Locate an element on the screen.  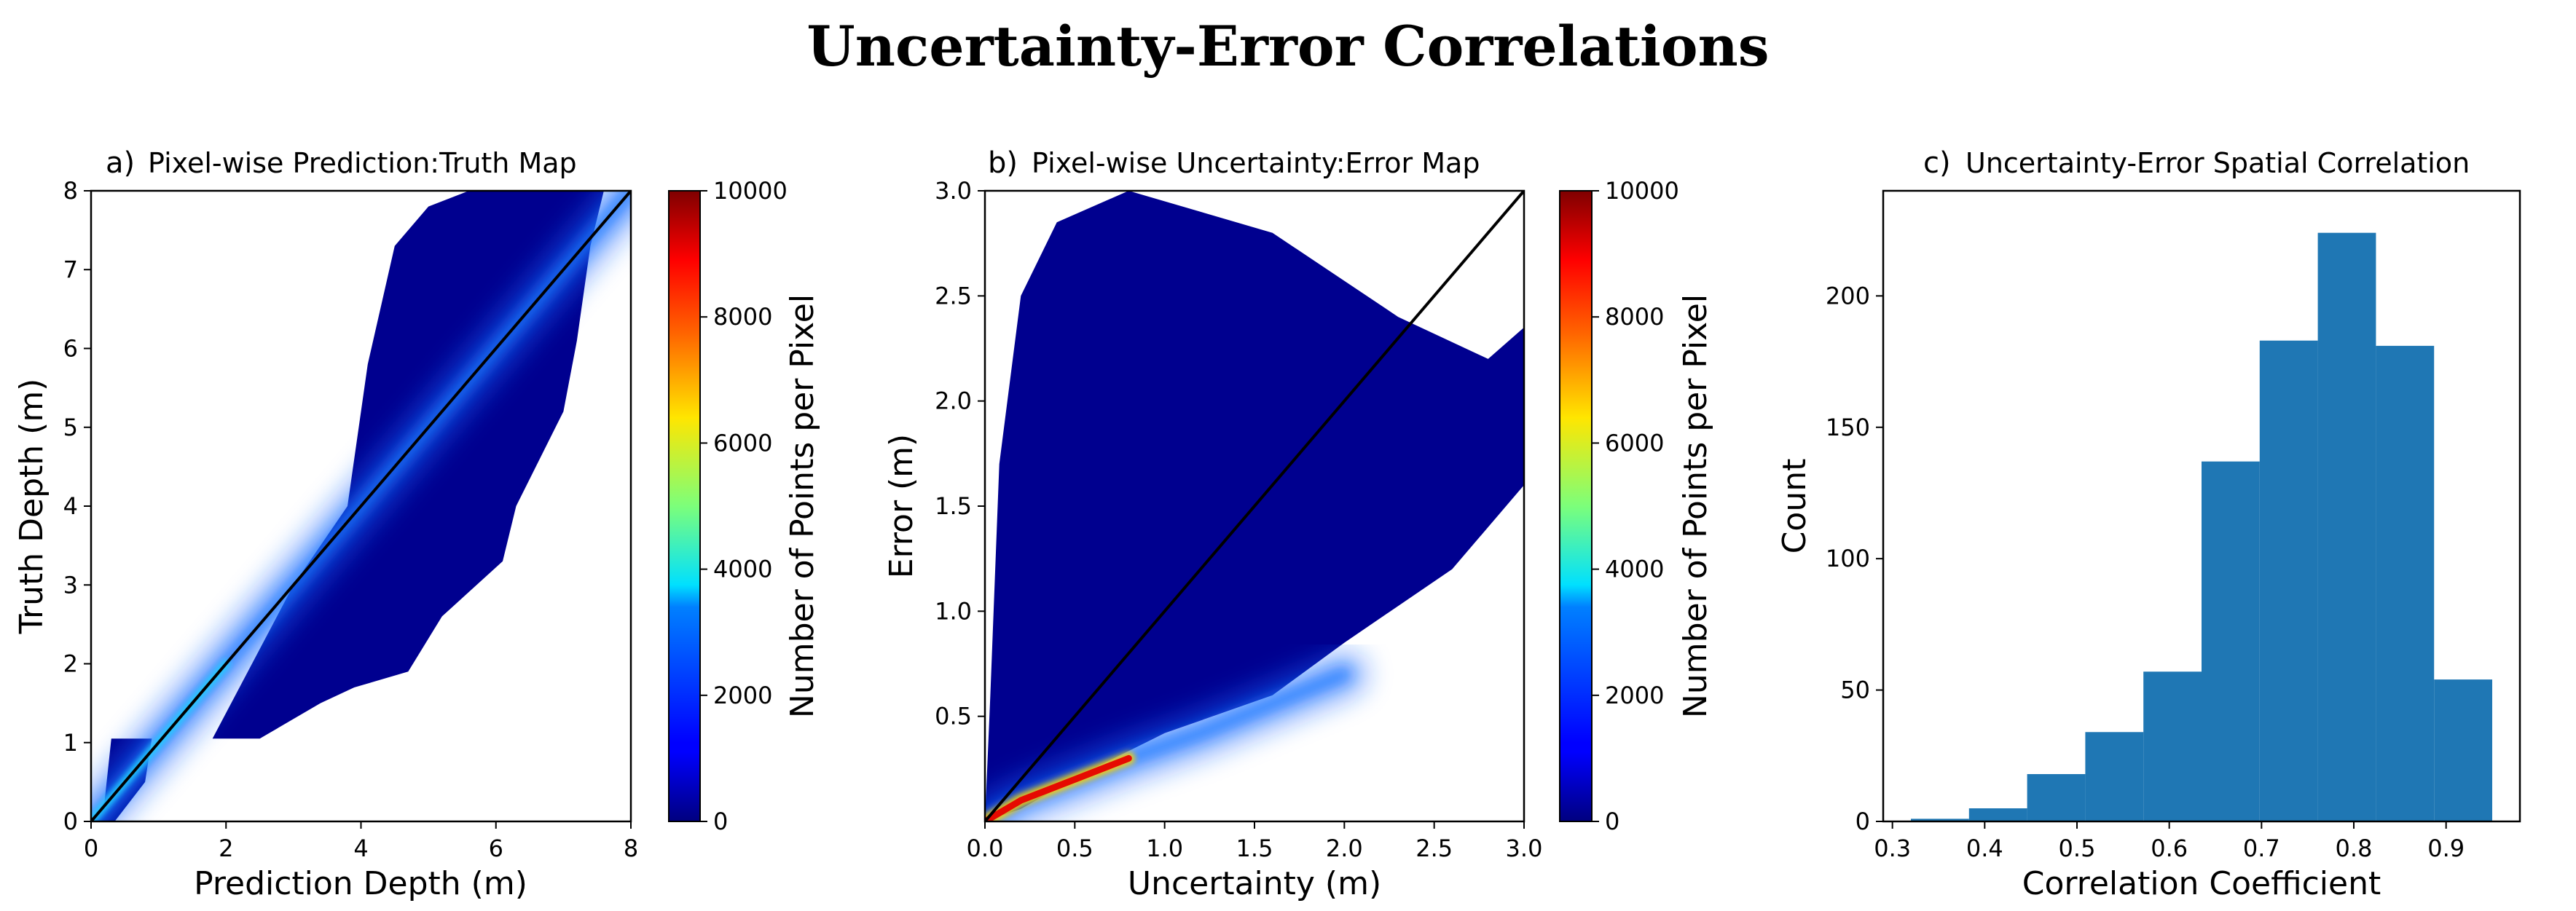
panel-c-title: Uncertainty-Error Spatial Correlation is located at coordinates (2218, 163).